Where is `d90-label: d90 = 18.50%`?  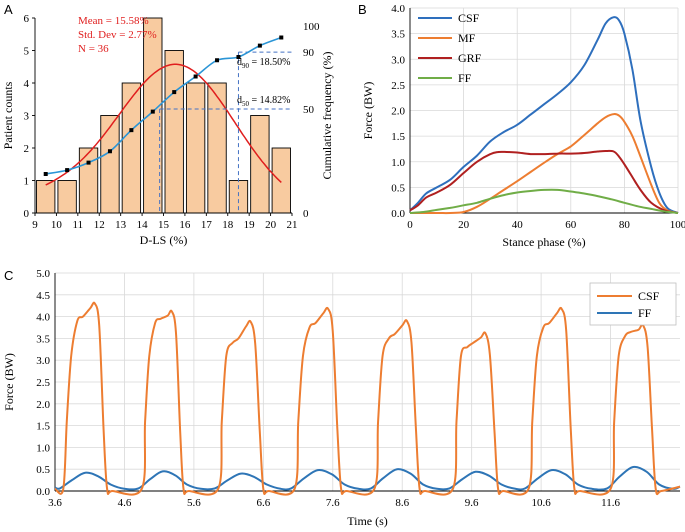
d90-label: d90 = 18.50% is located at coordinates (263, 63).